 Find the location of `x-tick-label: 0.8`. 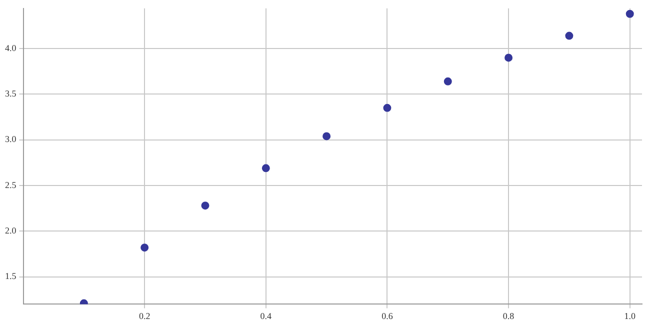

x-tick-label: 0.8 is located at coordinates (508, 315).